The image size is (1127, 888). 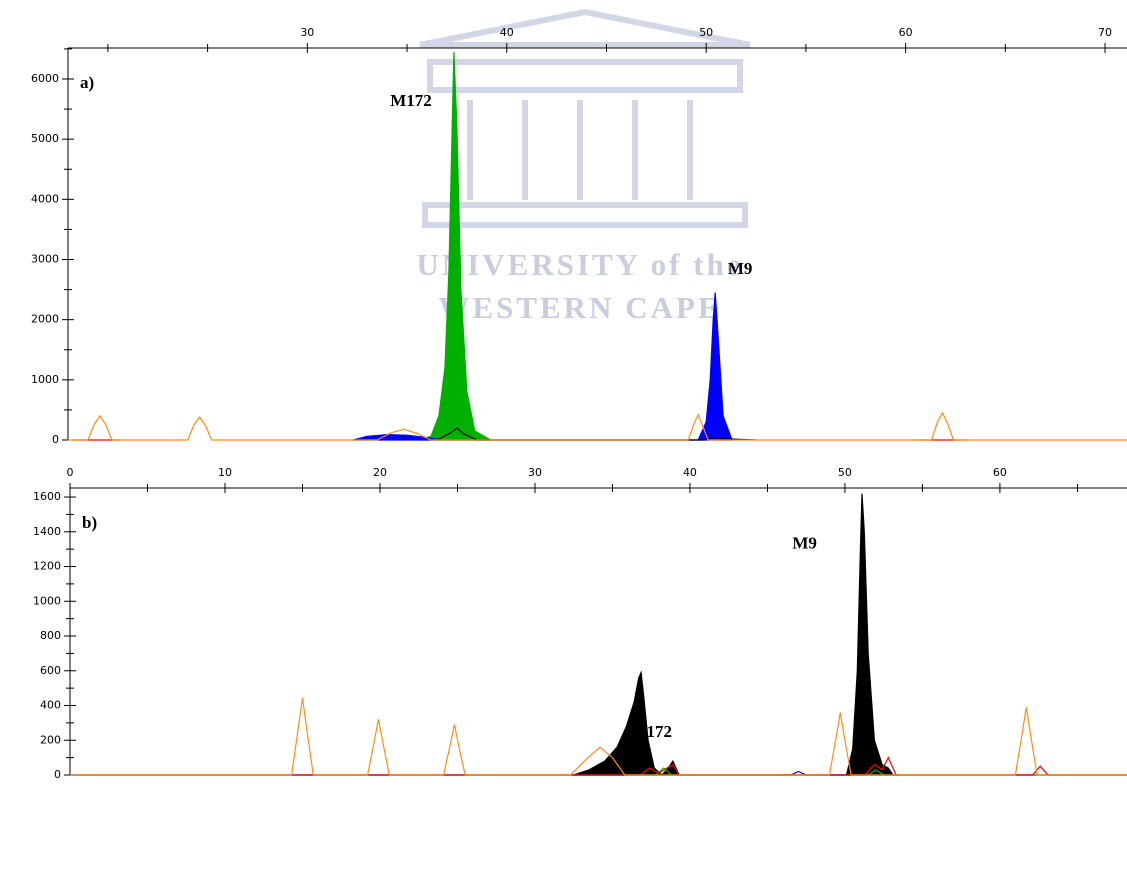 I want to click on y-tick-label: 1400, so click(x=47, y=531).